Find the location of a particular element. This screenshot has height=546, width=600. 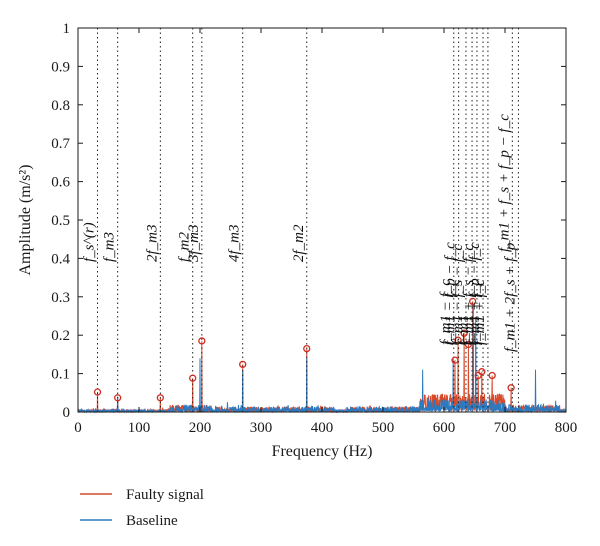

annotation-label: f_m1 + 2f_s + f_p is located at coordinates (510, 297).